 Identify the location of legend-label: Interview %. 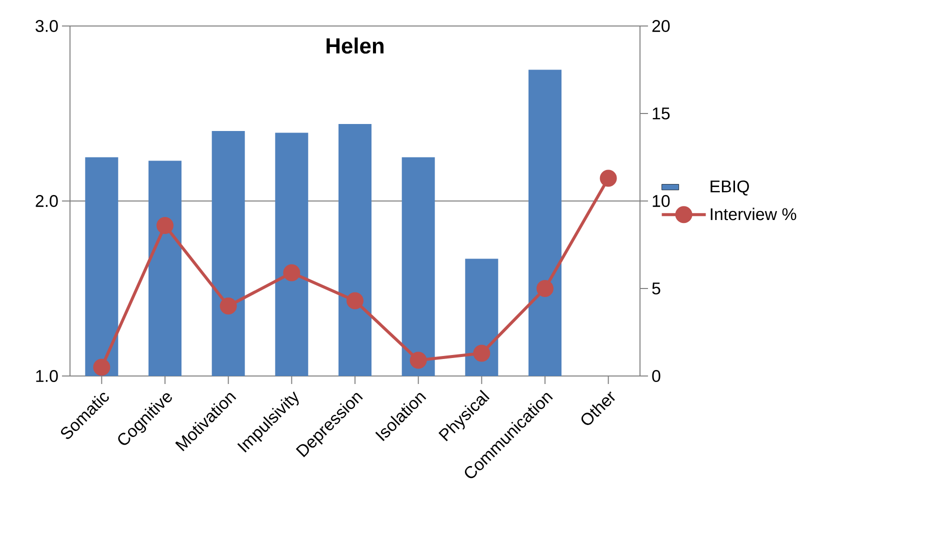
(753, 214).